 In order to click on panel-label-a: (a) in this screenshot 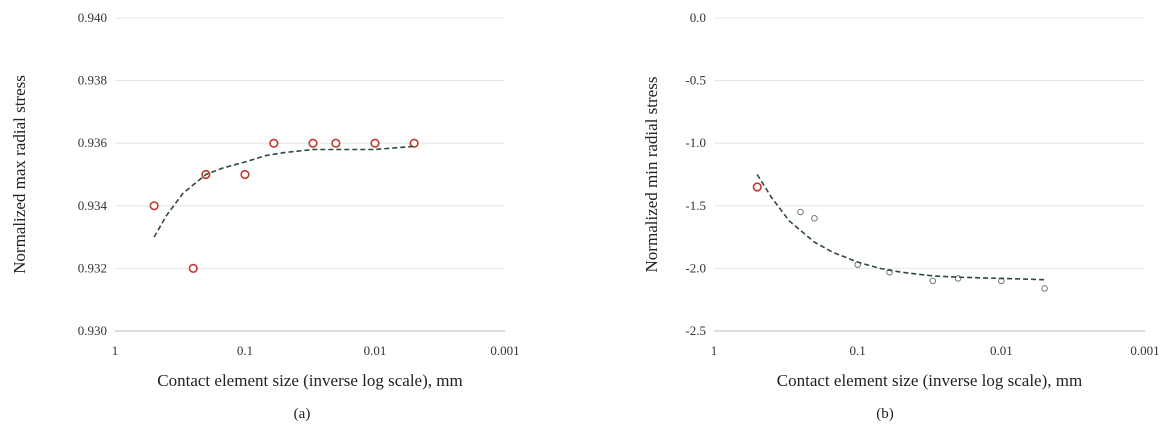, I will do `click(302, 414)`.